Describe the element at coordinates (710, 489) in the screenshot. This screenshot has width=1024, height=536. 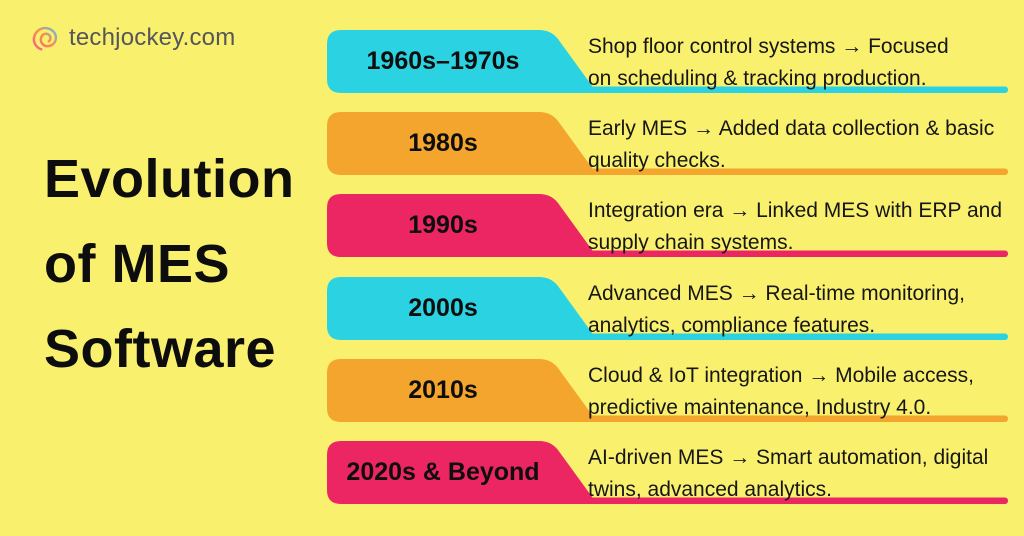
I see `era-description-line: twins, advanced analytics.` at that location.